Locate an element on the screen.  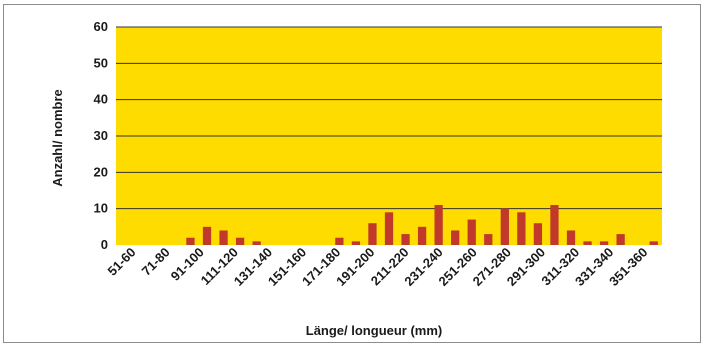
x-tick-label: 351-360 is located at coordinates (628, 267).